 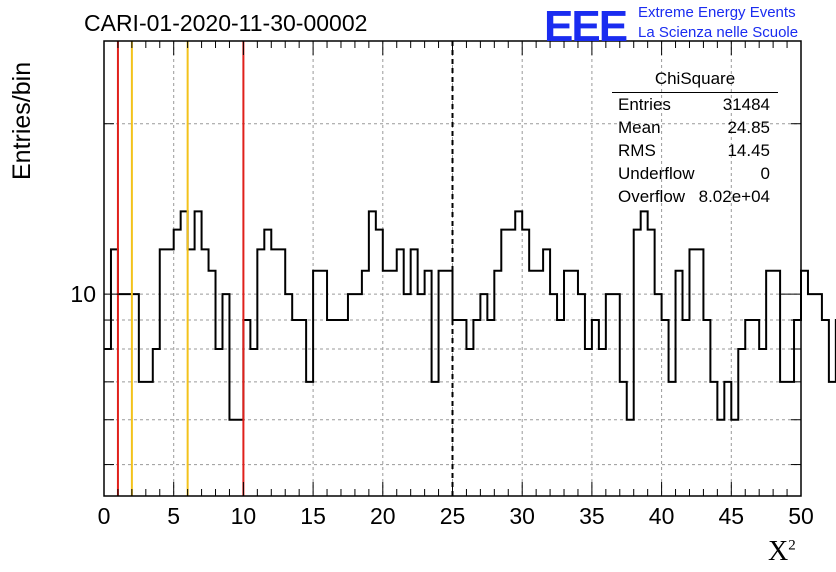 I want to click on x-axis-label-base: X, so click(x=778, y=551).